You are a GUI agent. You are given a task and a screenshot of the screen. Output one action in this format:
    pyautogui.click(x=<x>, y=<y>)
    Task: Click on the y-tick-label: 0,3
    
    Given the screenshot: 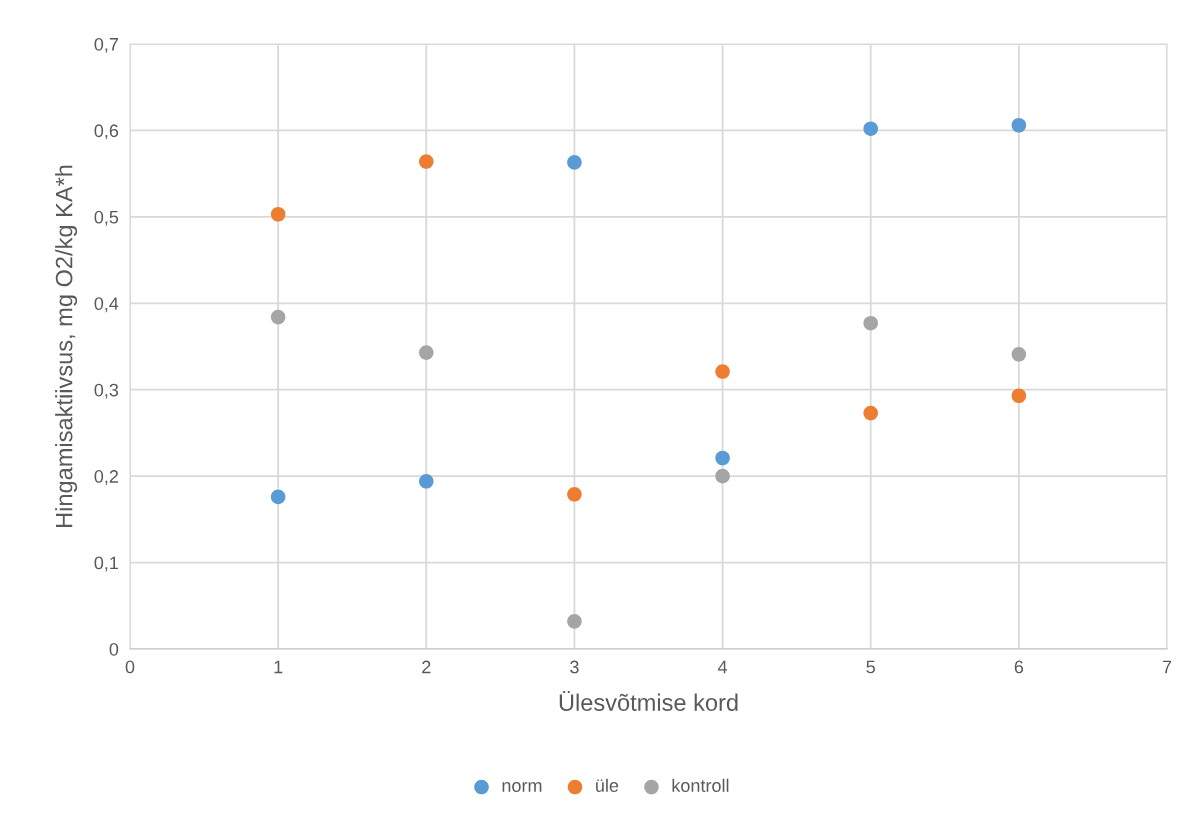 What is the action you would take?
    pyautogui.click(x=106, y=391)
    